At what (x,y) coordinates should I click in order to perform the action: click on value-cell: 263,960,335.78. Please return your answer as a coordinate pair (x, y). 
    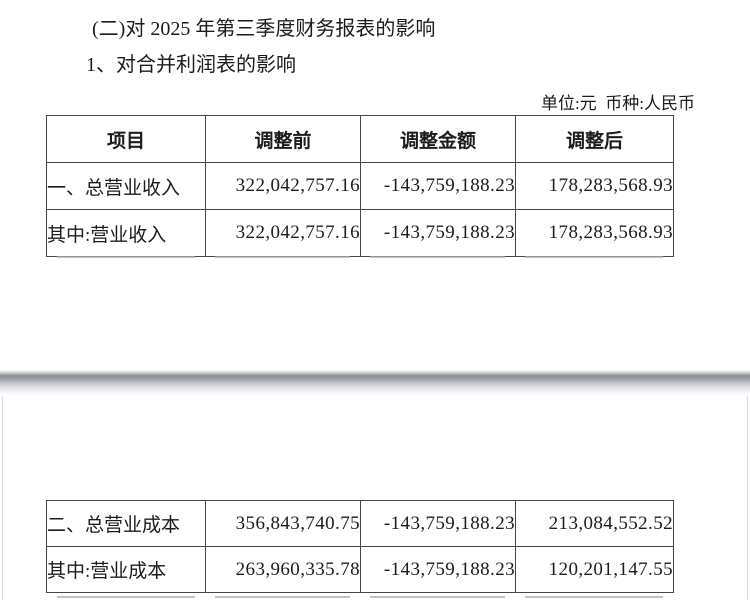
    Looking at the image, I should click on (283, 569).